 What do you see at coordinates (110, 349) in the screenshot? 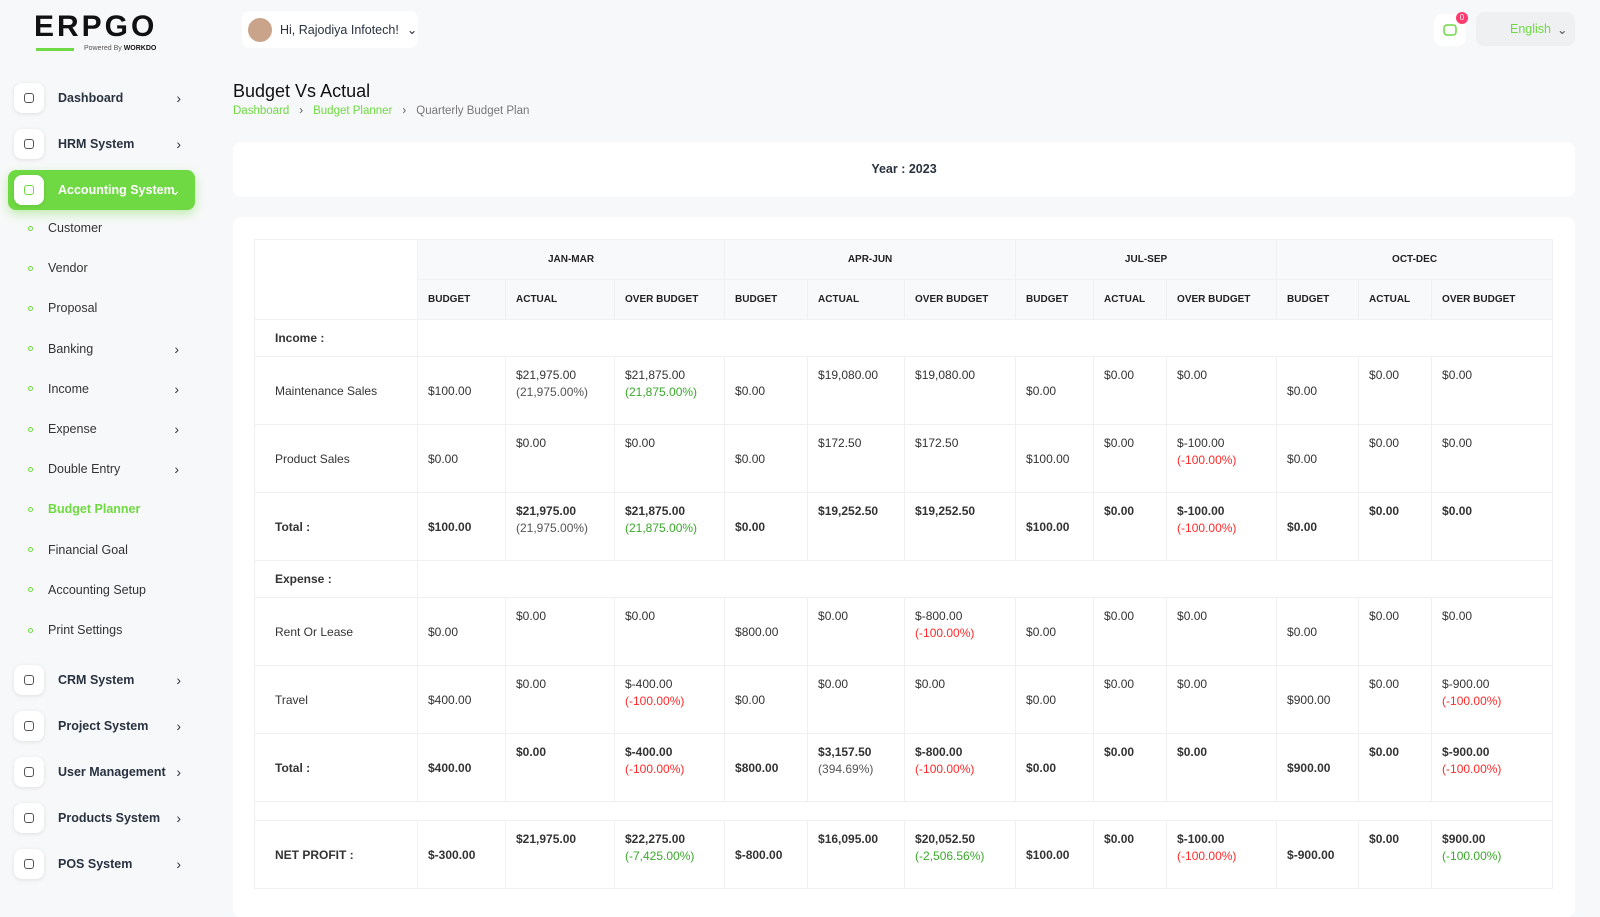
I see `submenu-item: Banking ›` at bounding box center [110, 349].